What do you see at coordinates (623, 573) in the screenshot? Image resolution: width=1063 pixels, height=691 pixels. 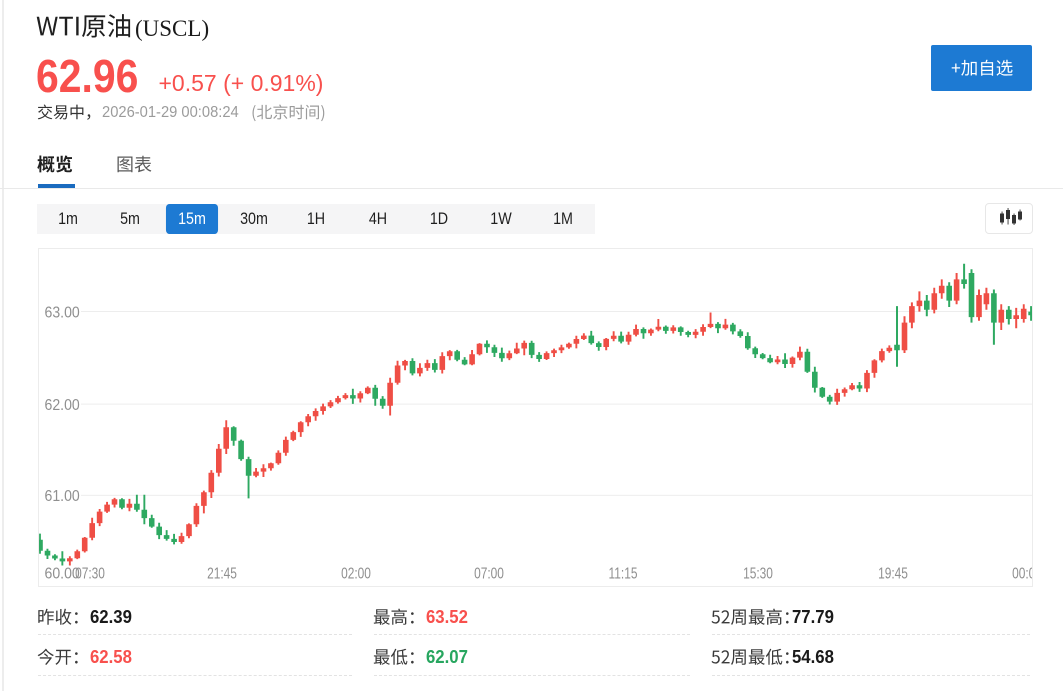 I see `svg-text: 11:15` at bounding box center [623, 573].